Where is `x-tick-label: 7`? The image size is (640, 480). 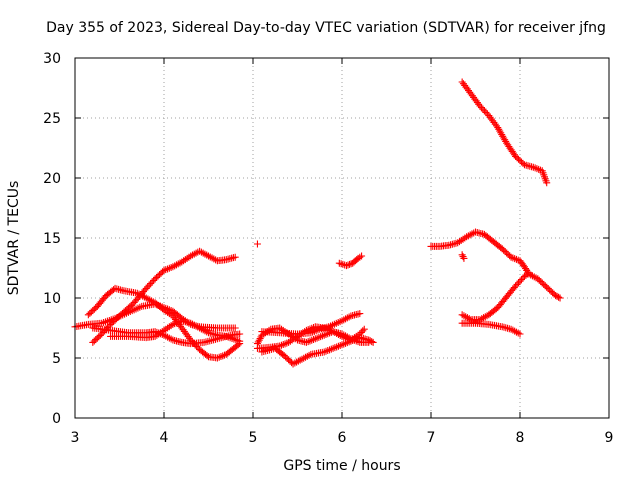
x-tick-label: 7 is located at coordinates (431, 438).